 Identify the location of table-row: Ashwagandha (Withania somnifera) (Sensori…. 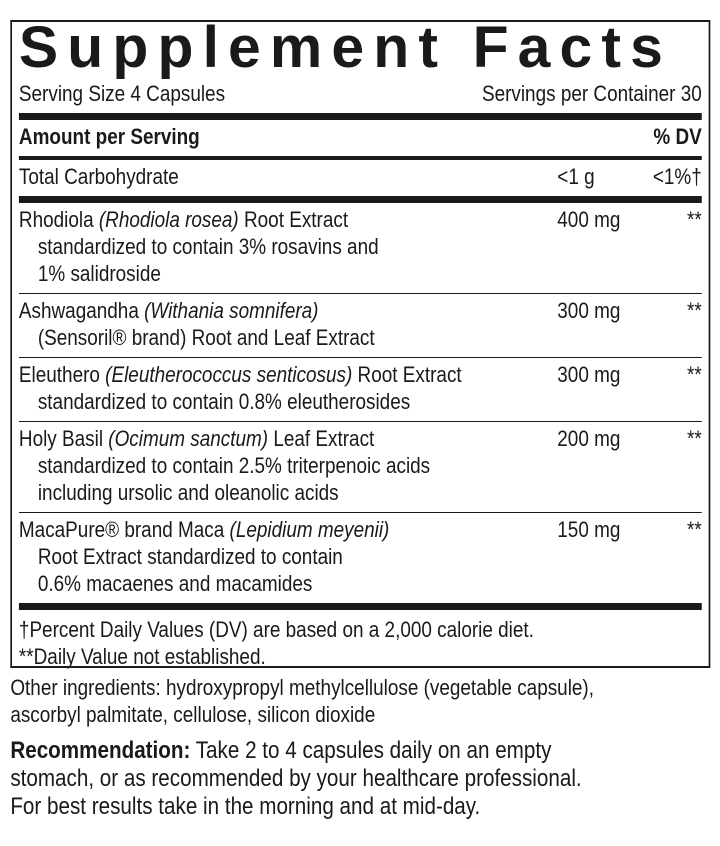
(360, 325).